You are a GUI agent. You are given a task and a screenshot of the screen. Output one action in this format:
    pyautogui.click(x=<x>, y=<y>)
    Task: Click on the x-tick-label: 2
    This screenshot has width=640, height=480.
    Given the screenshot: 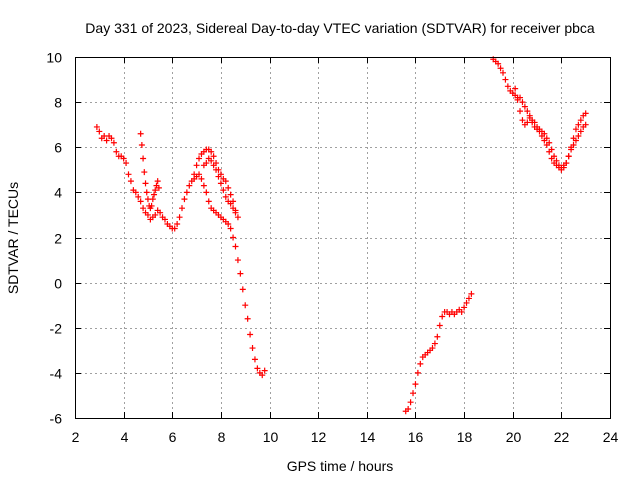 What is the action you would take?
    pyautogui.click(x=76, y=437)
    